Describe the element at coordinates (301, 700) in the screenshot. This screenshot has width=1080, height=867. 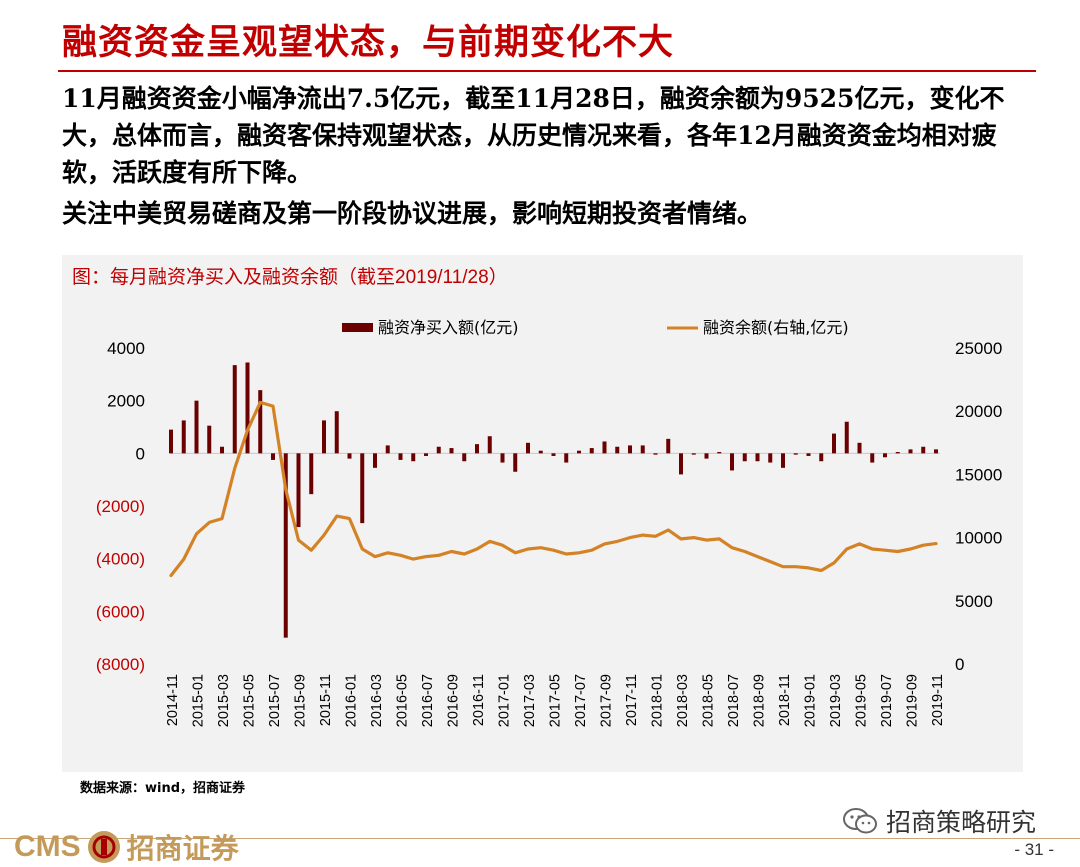
I see `x-axis-tick-label: 2015-09` at that location.